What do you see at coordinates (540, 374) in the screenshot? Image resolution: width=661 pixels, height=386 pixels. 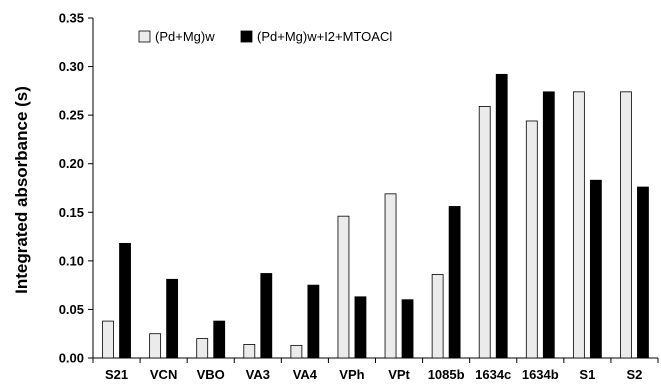 I see `x-tick-label: 1634b` at bounding box center [540, 374].